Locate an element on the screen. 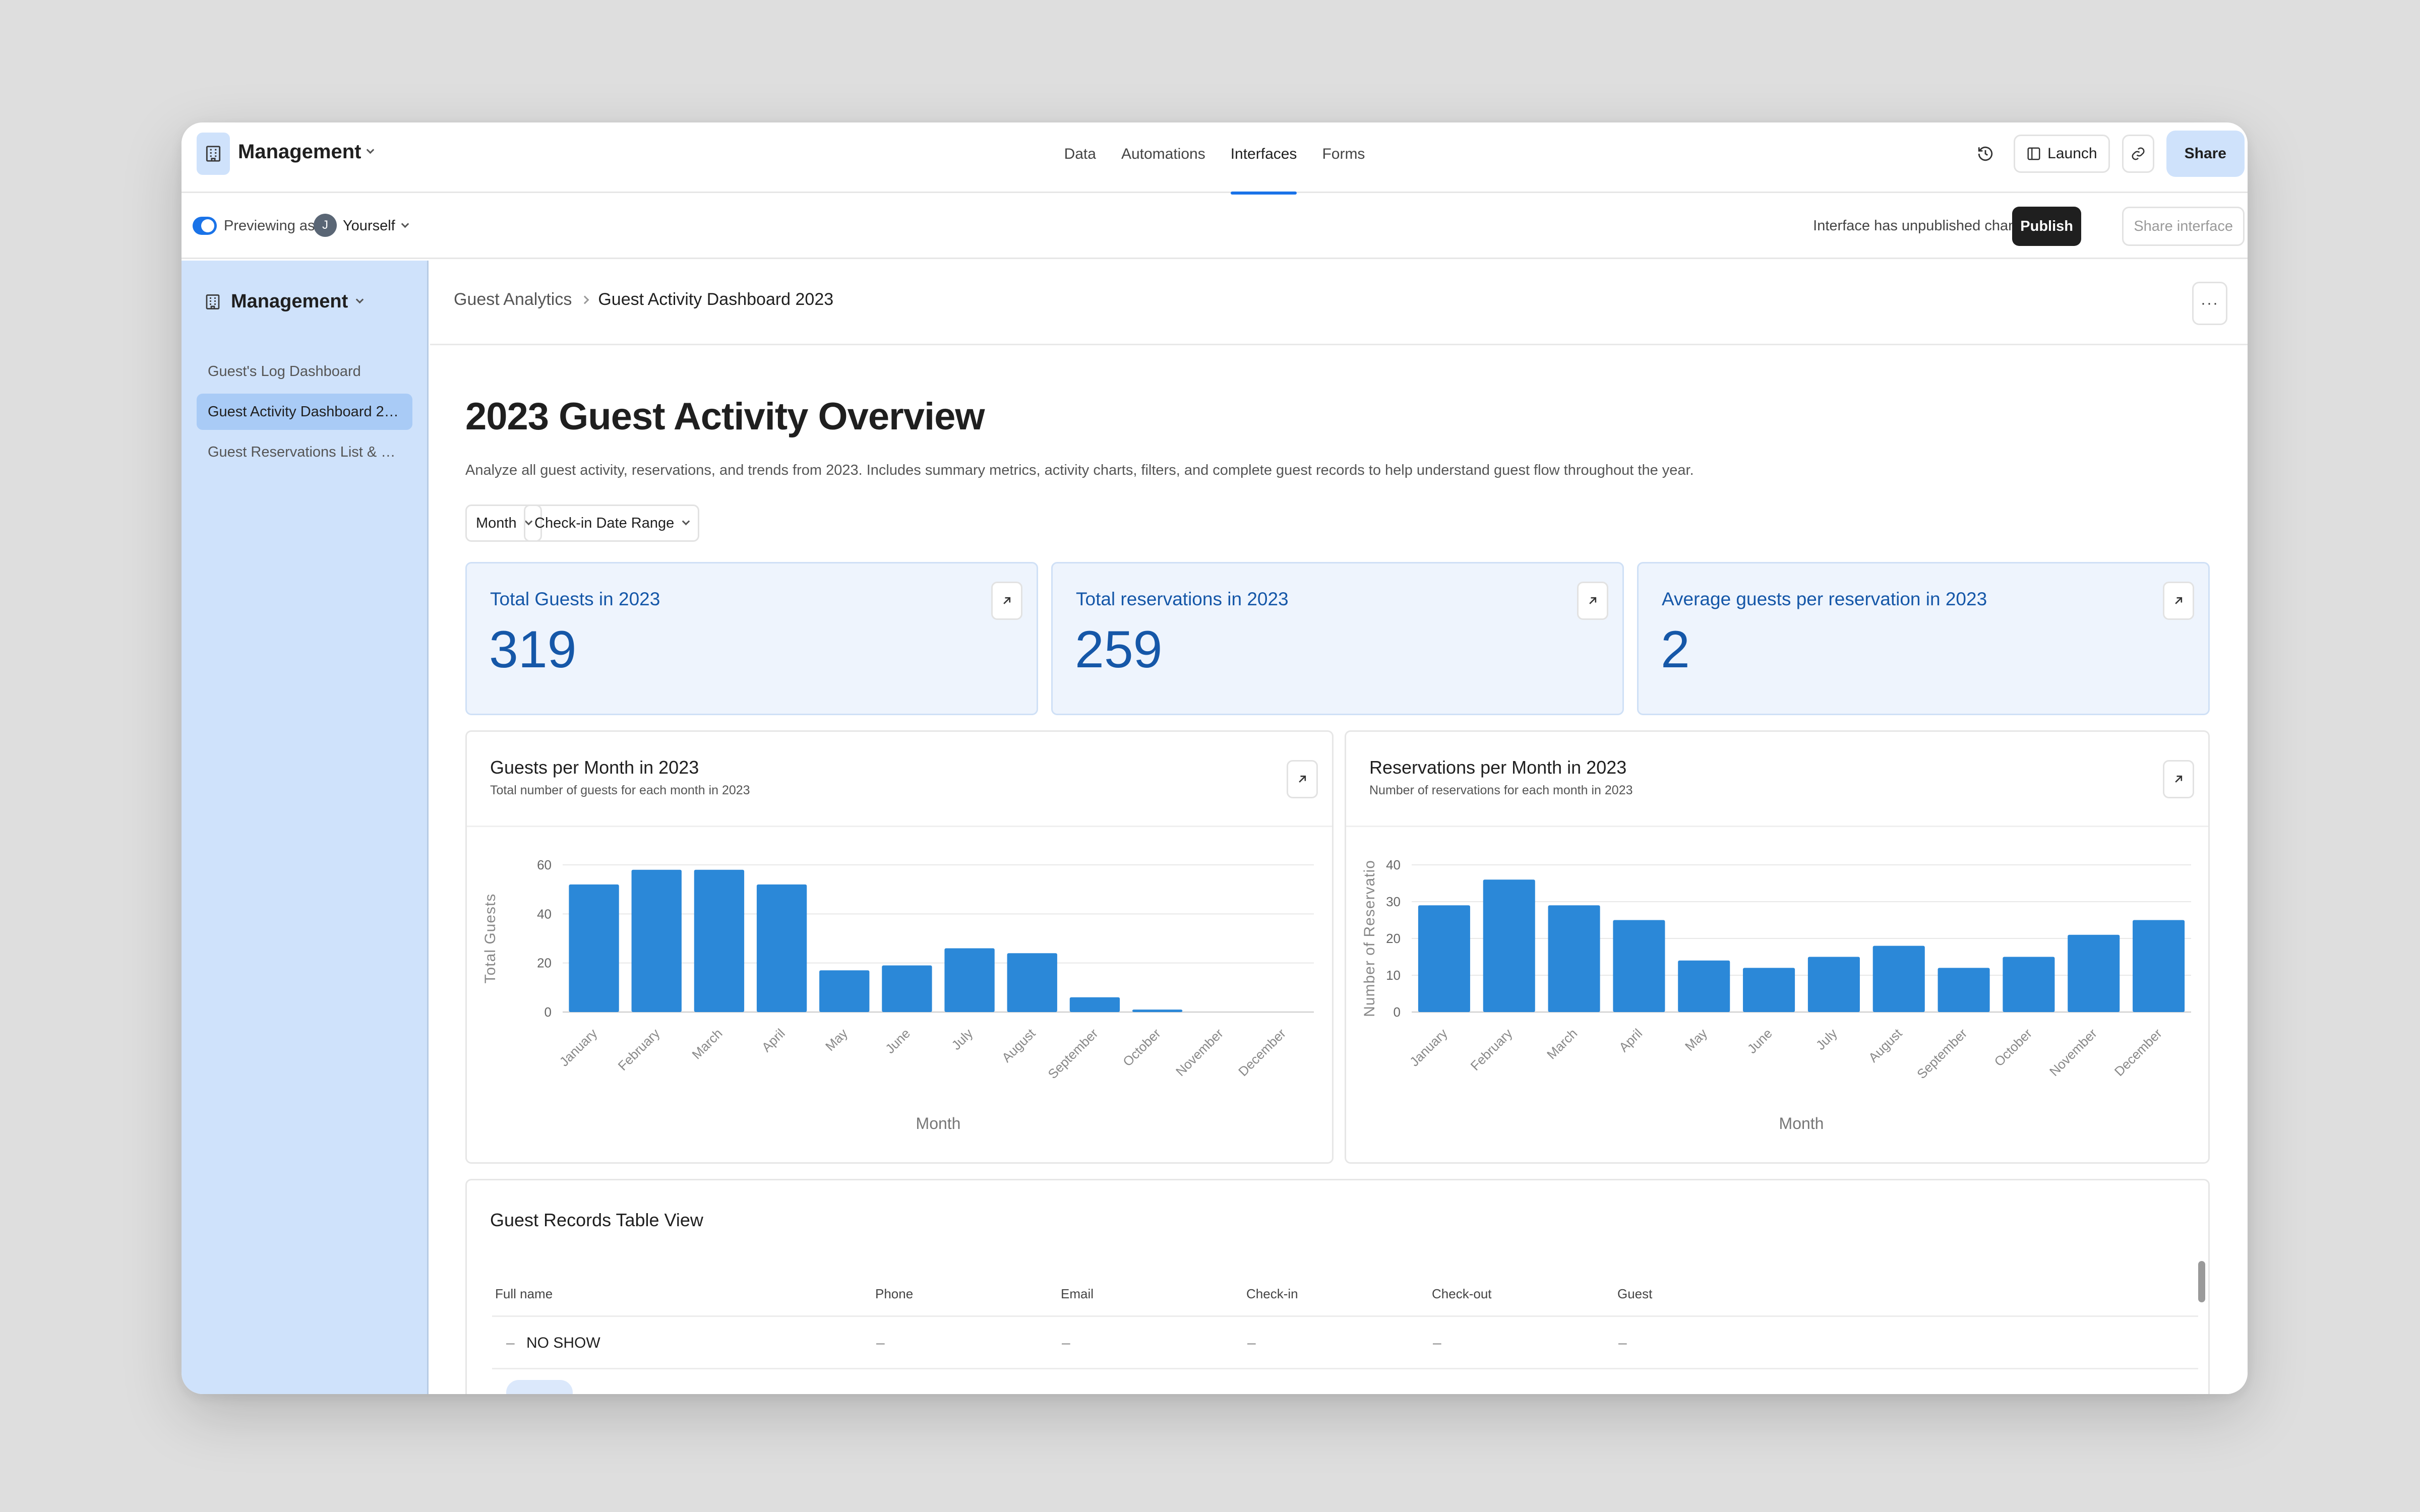 Image resolution: width=2420 pixels, height=1512 pixels. divider is located at coordinates (1345, 1316).